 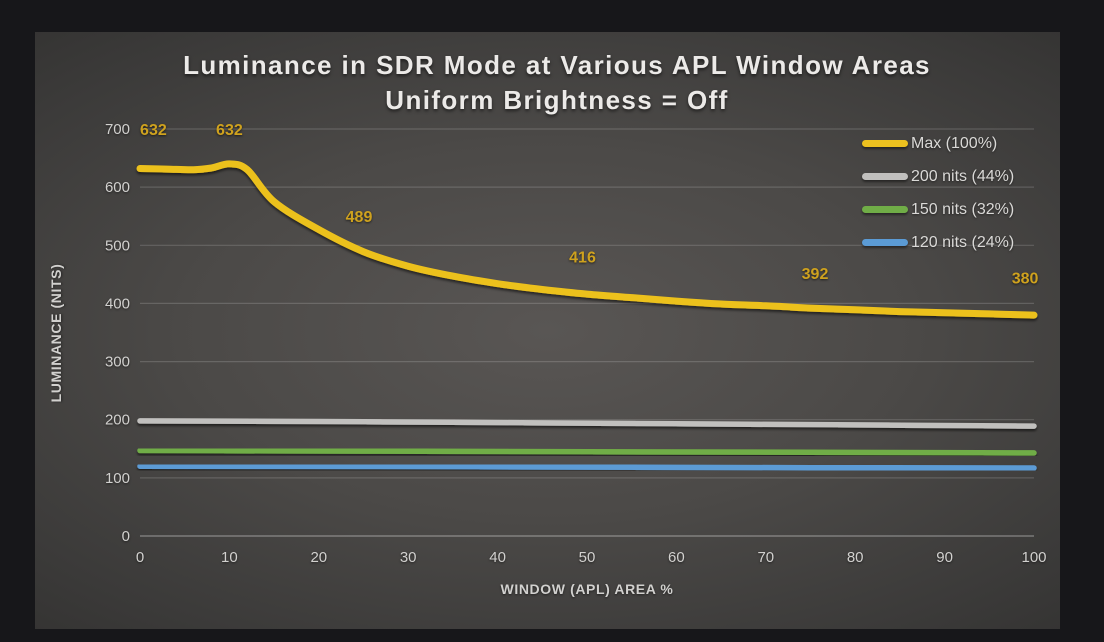 I want to click on y-tick-label: 100, so click(x=117, y=478).